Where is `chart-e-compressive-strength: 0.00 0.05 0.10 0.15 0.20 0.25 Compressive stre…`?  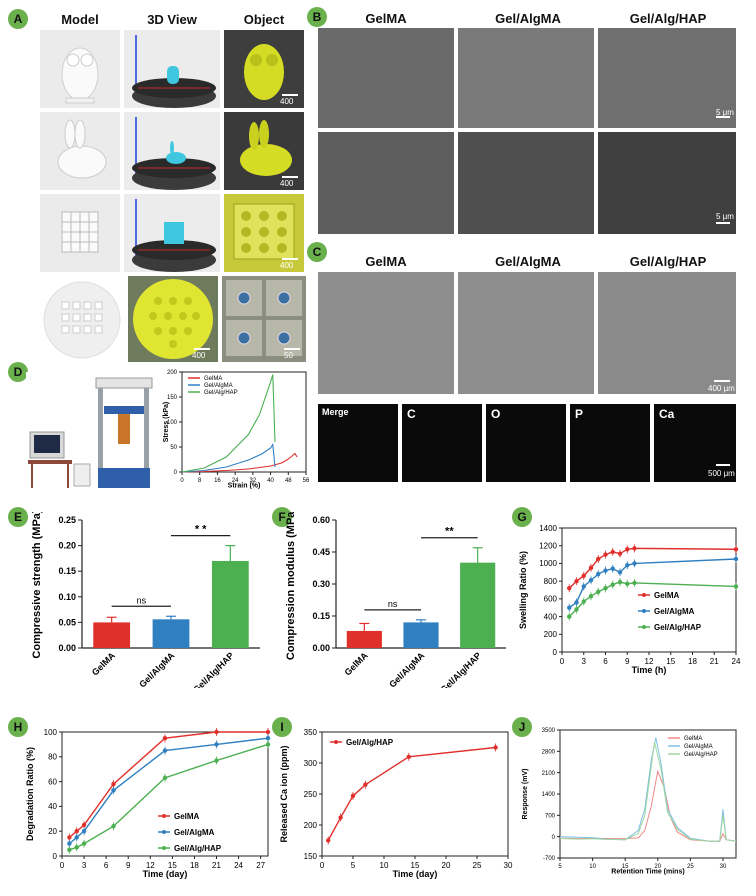 chart-e-compressive-strength: 0.00 0.05 0.10 0.15 0.20 0.25 Compressive stre… is located at coordinates (145, 600).